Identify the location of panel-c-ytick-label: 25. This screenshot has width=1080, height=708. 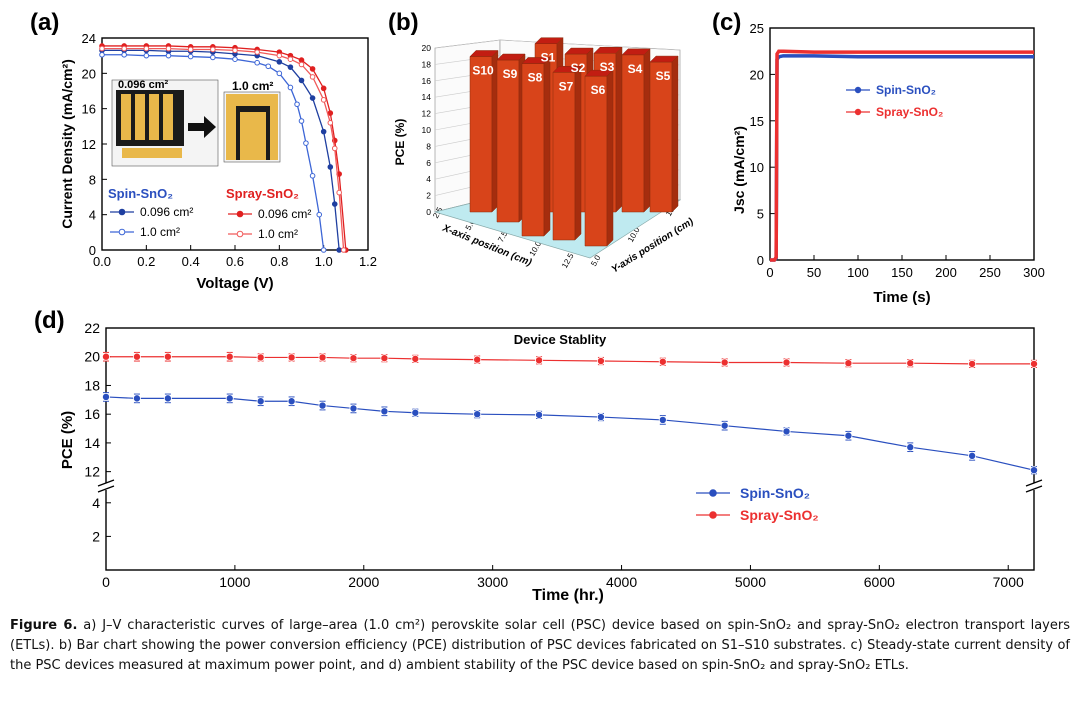
(757, 28).